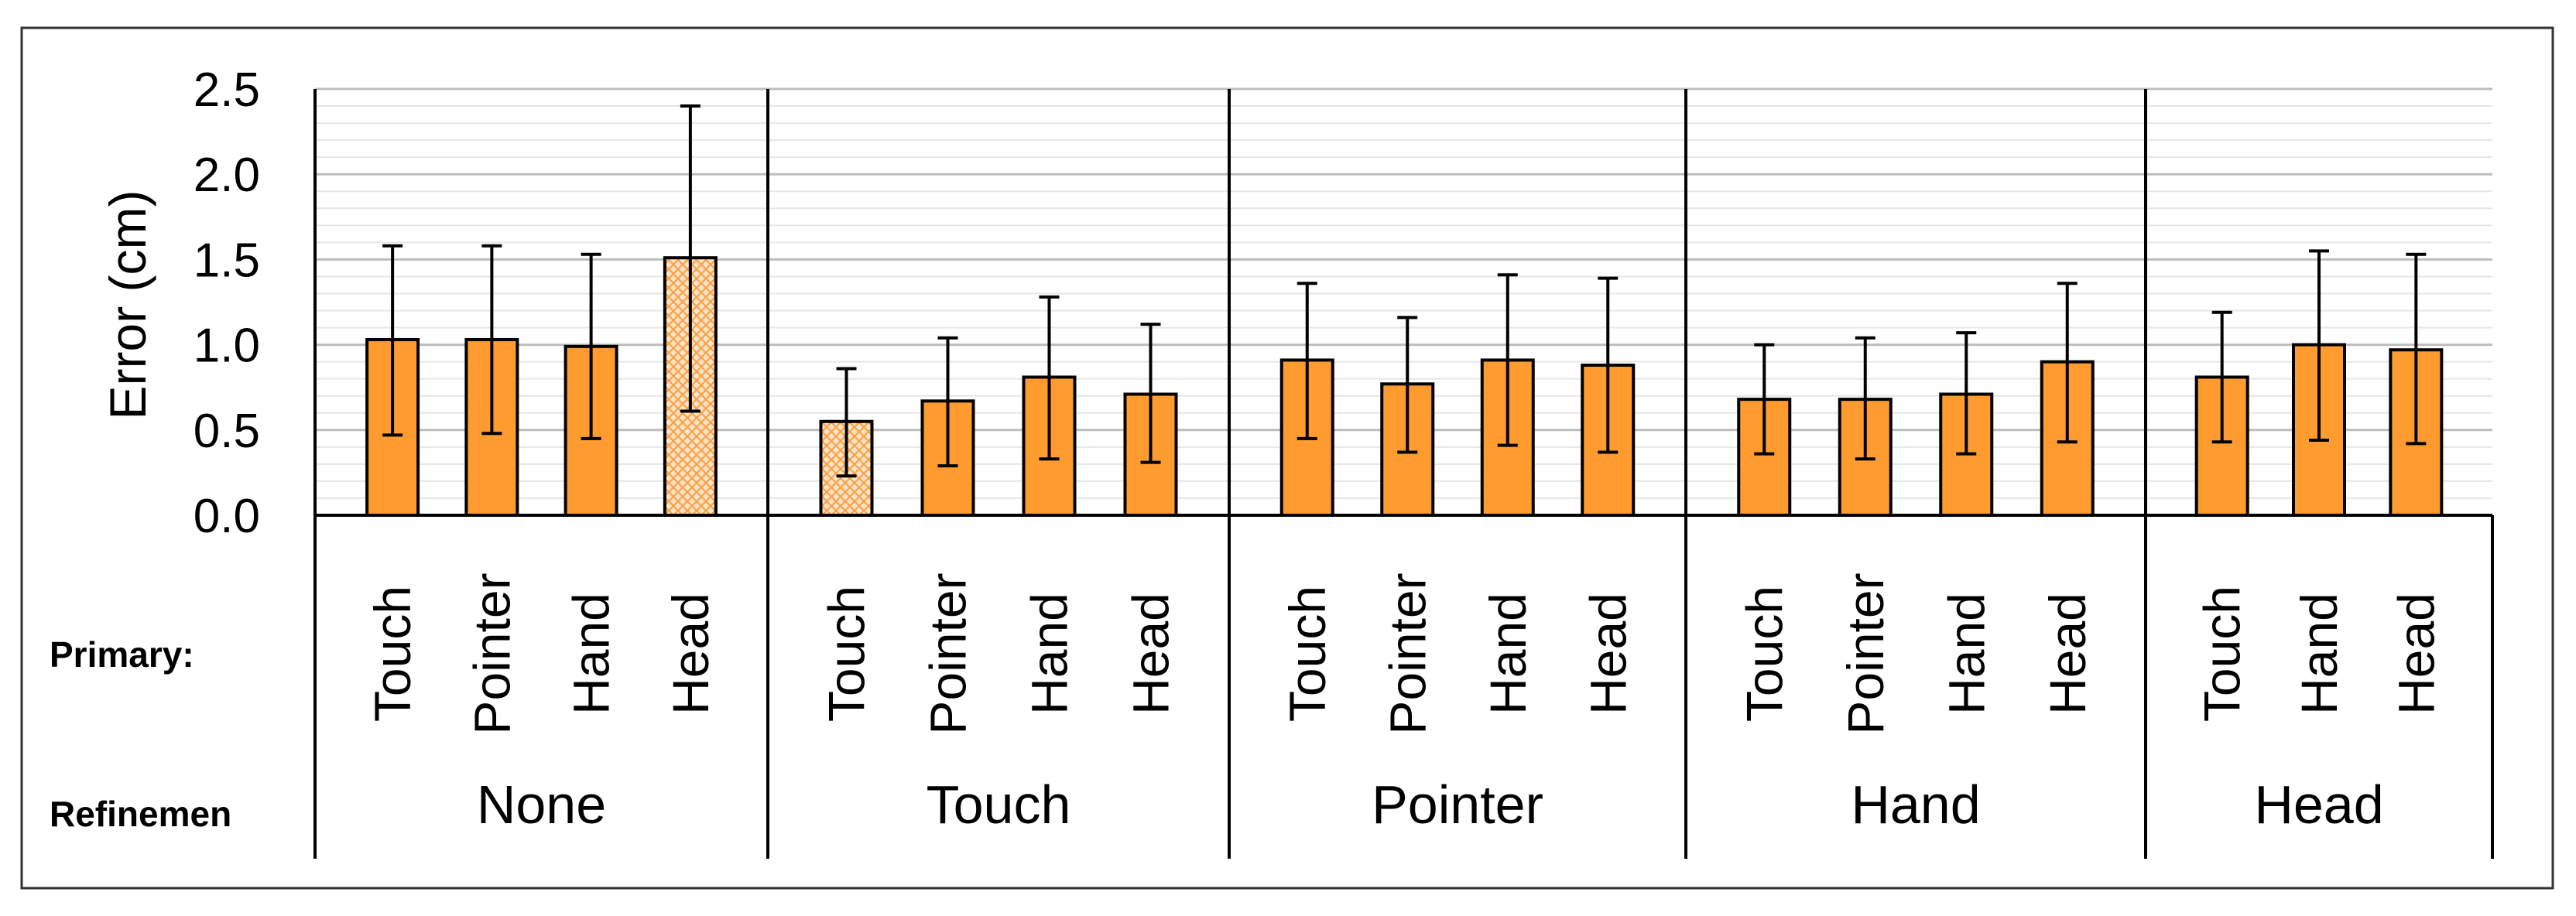  What do you see at coordinates (227, 431) in the screenshot?
I see `y-tick-label: 0.5` at bounding box center [227, 431].